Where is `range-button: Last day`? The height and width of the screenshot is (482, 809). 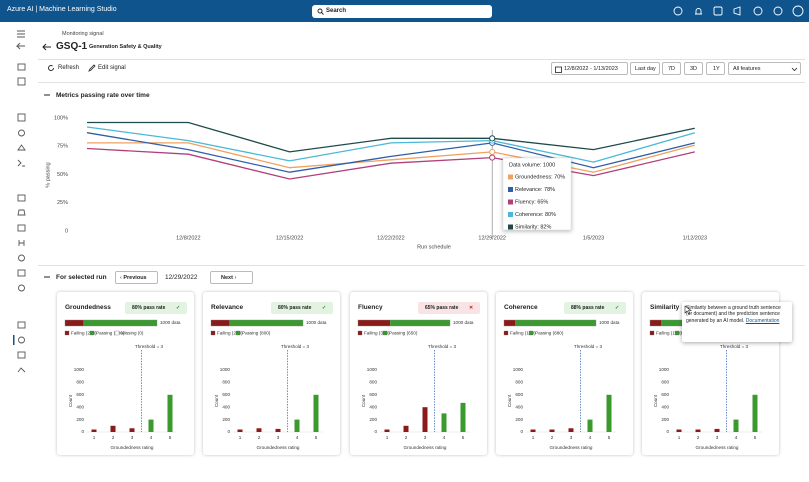
range-button: Last day is located at coordinates (645, 68).